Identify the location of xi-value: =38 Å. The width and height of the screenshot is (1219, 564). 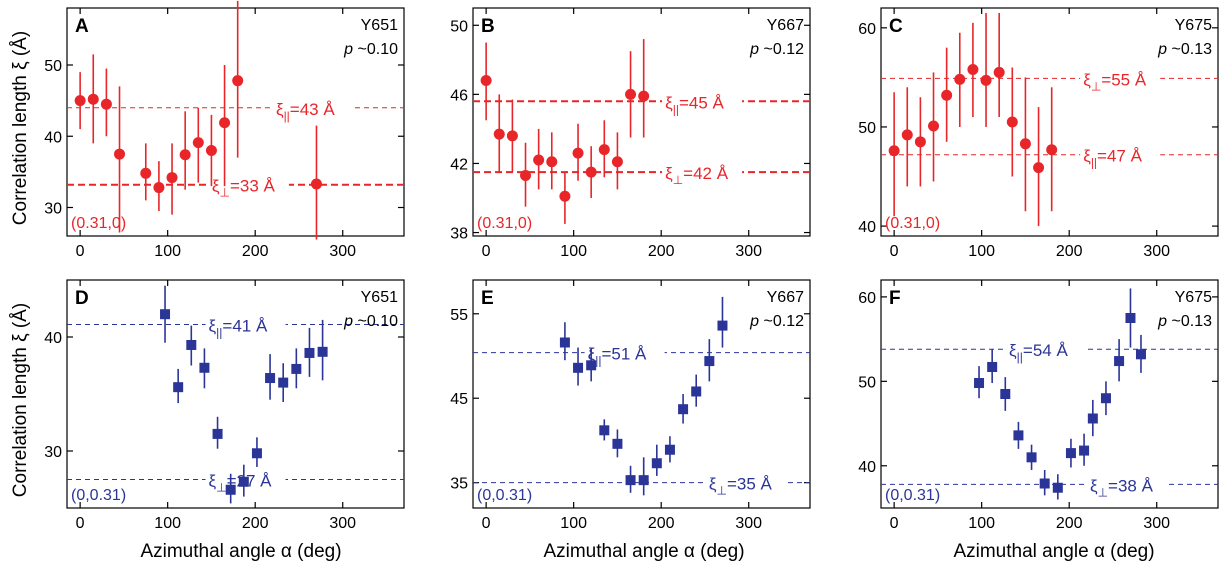
(1131, 485).